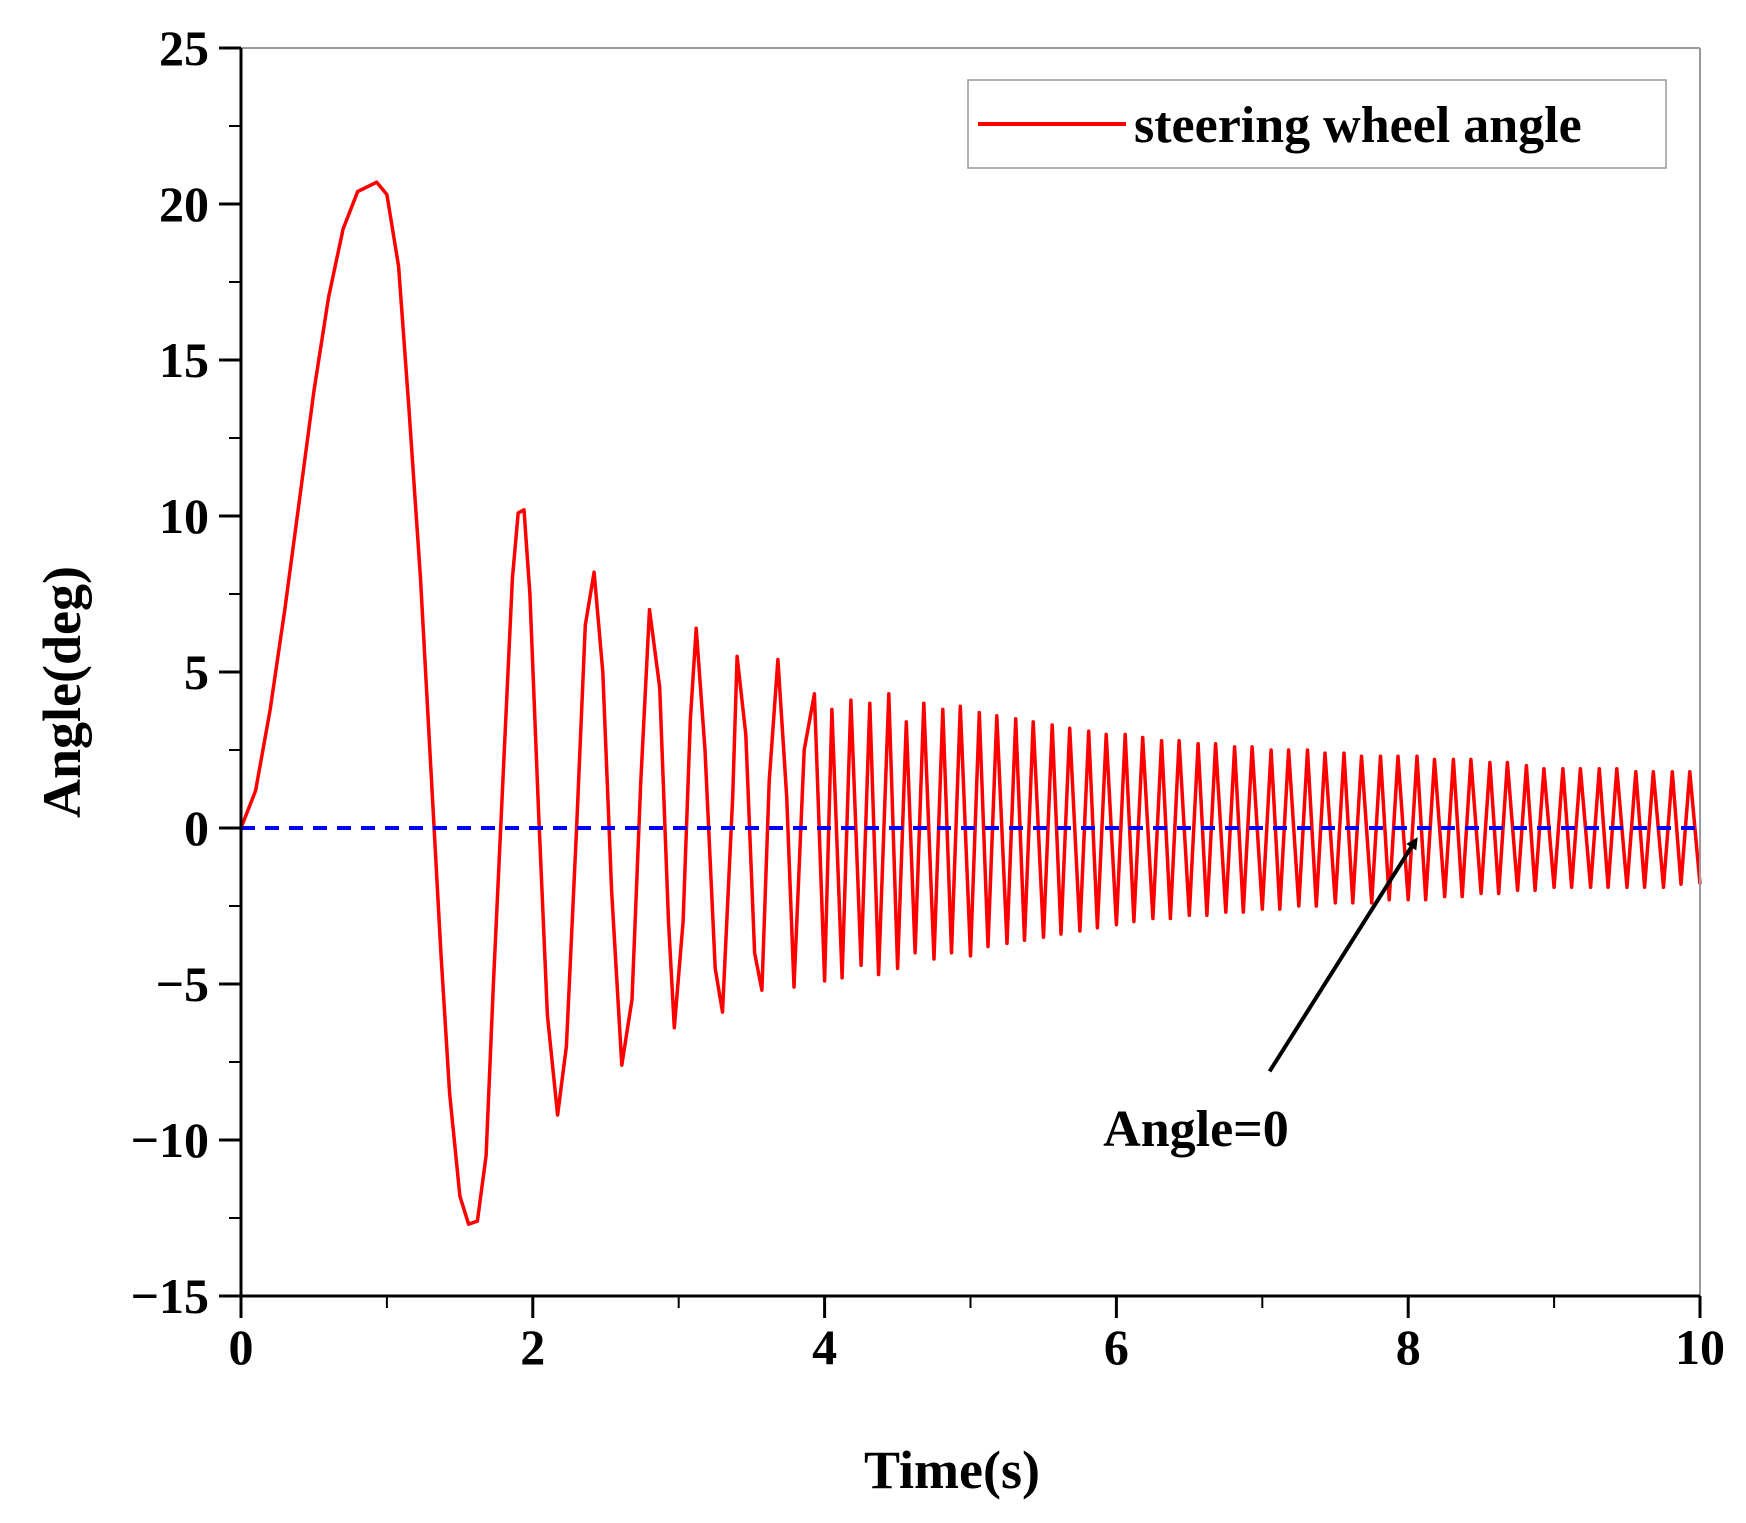 The width and height of the screenshot is (1746, 1523). I want to click on legend: steering wheel angle, so click(1317, 124).